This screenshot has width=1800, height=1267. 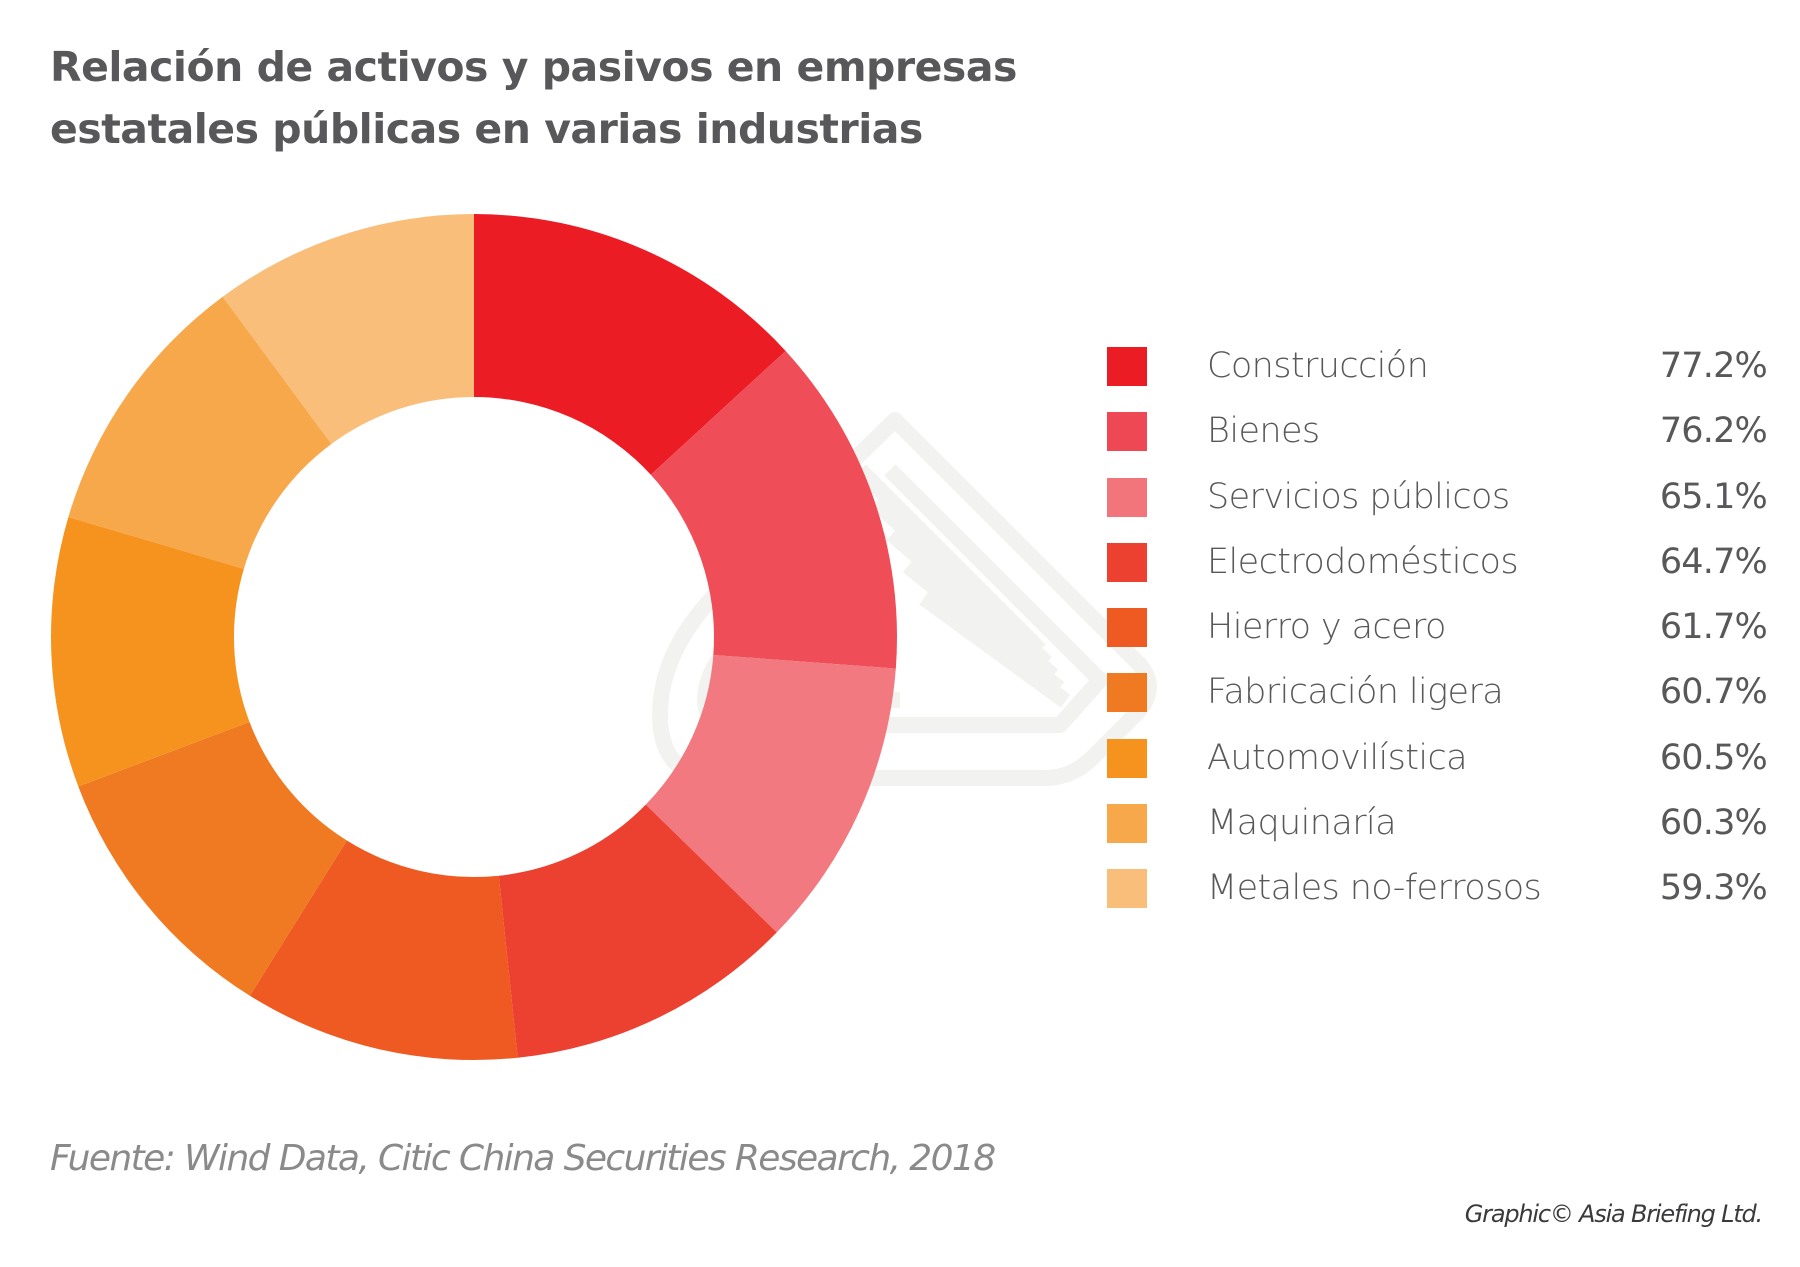 I want to click on legend-label: Construcción, so click(x=1318, y=366).